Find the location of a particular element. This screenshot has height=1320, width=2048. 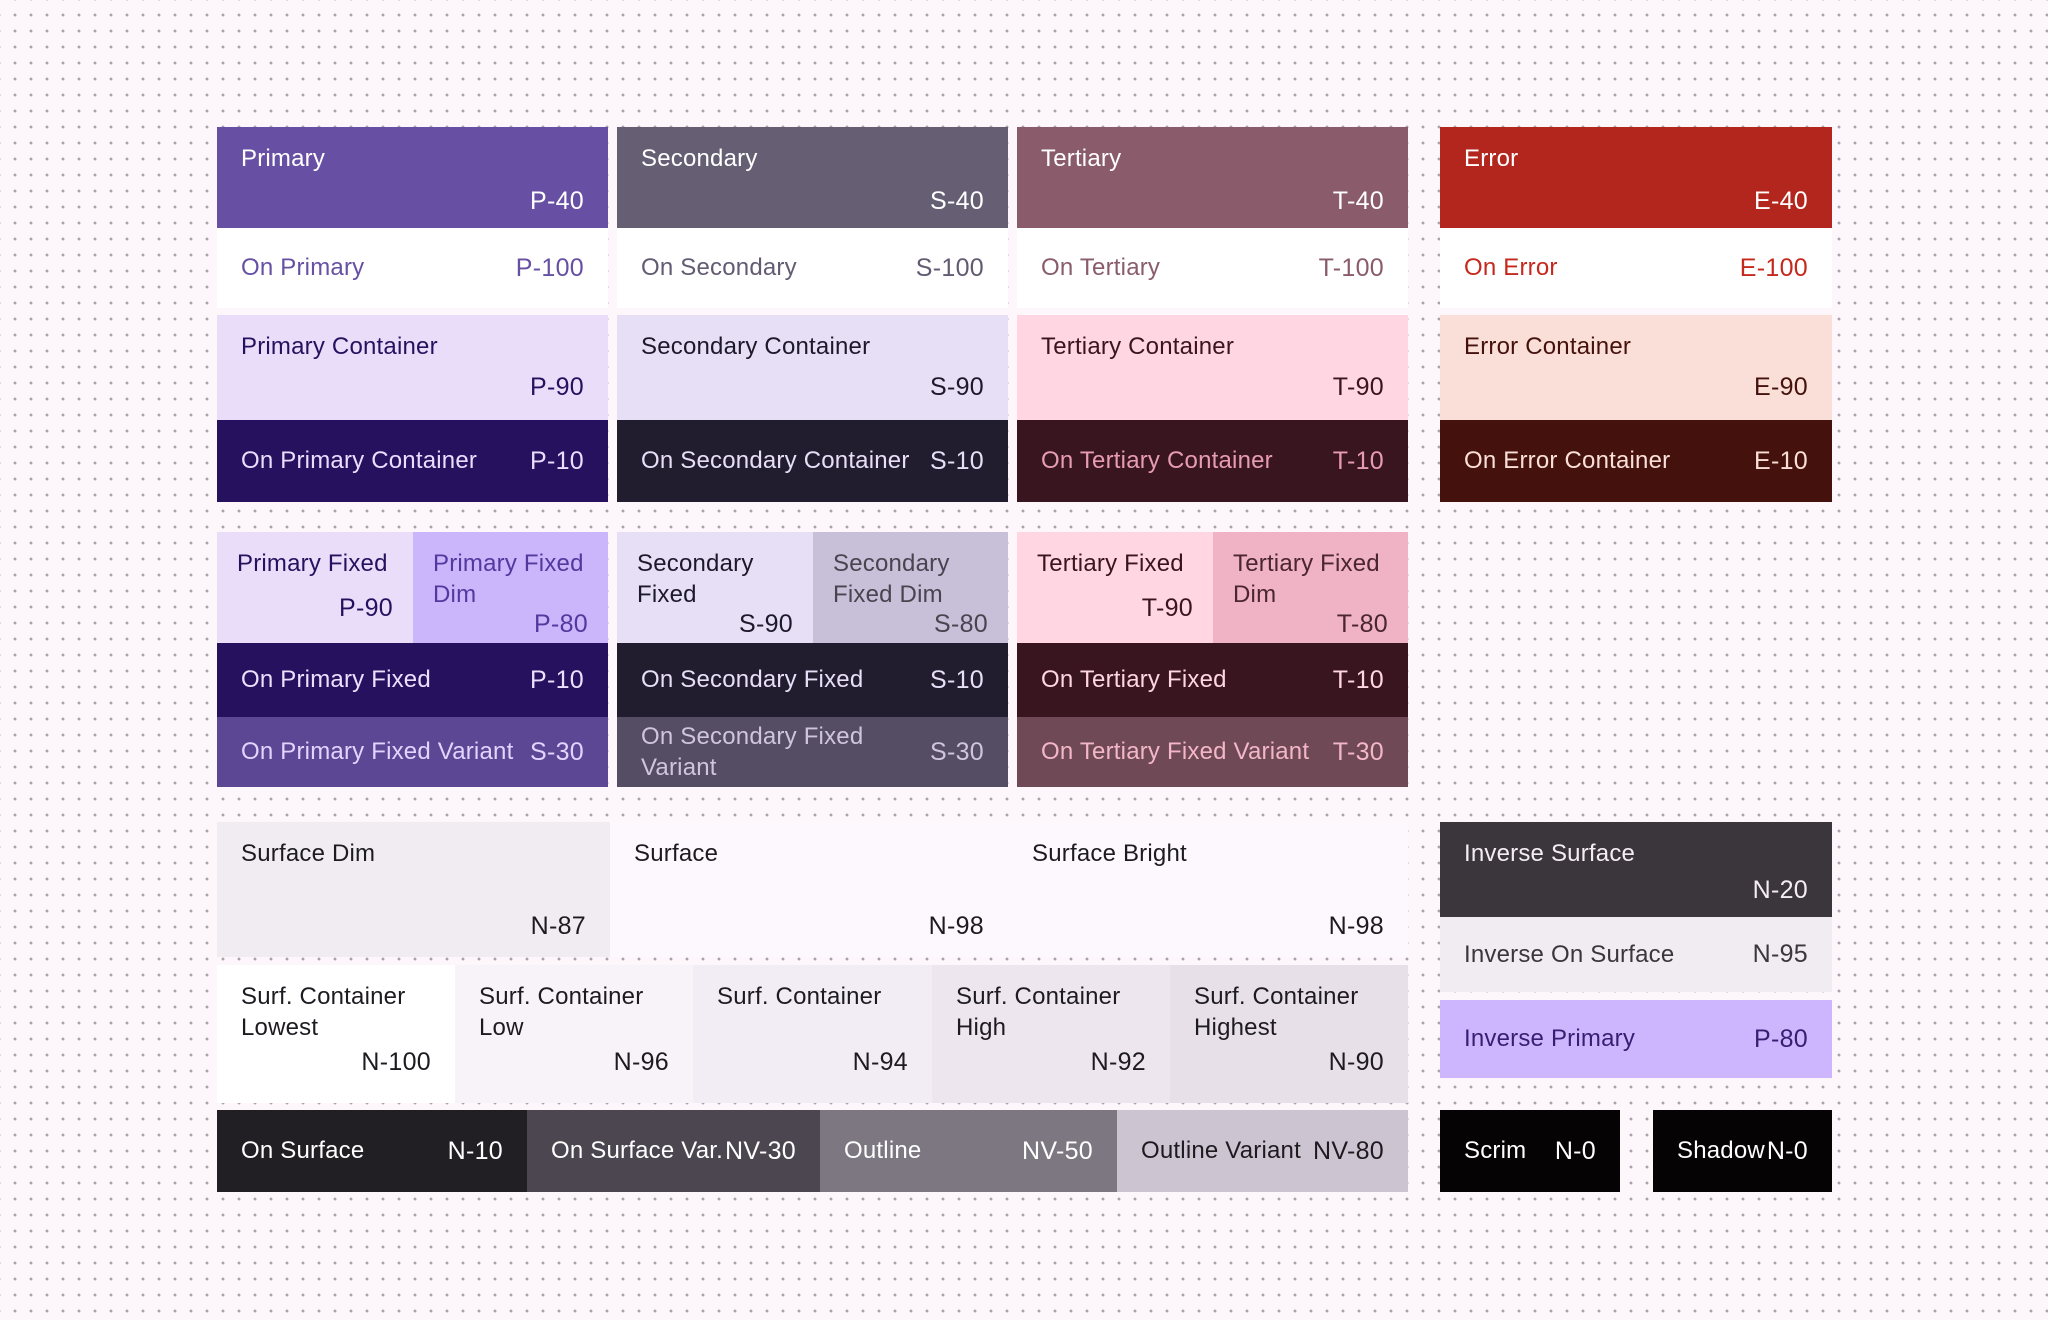

token-label: N-87 is located at coordinates (558, 926).